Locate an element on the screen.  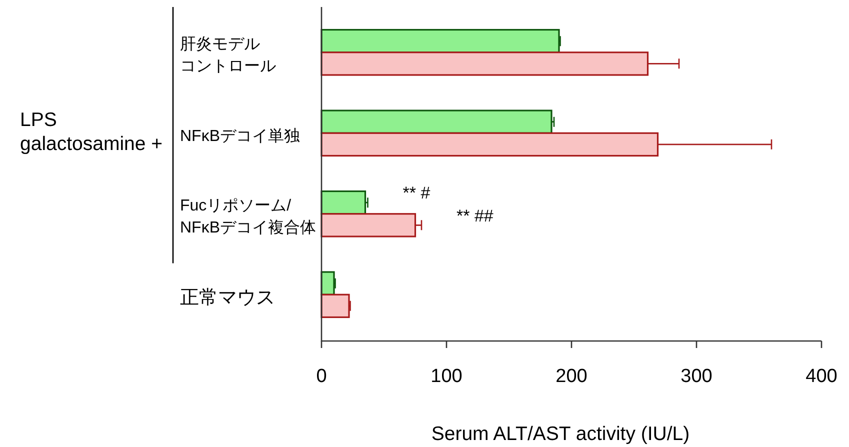
category-label: 正常マウス is located at coordinates (227, 297).